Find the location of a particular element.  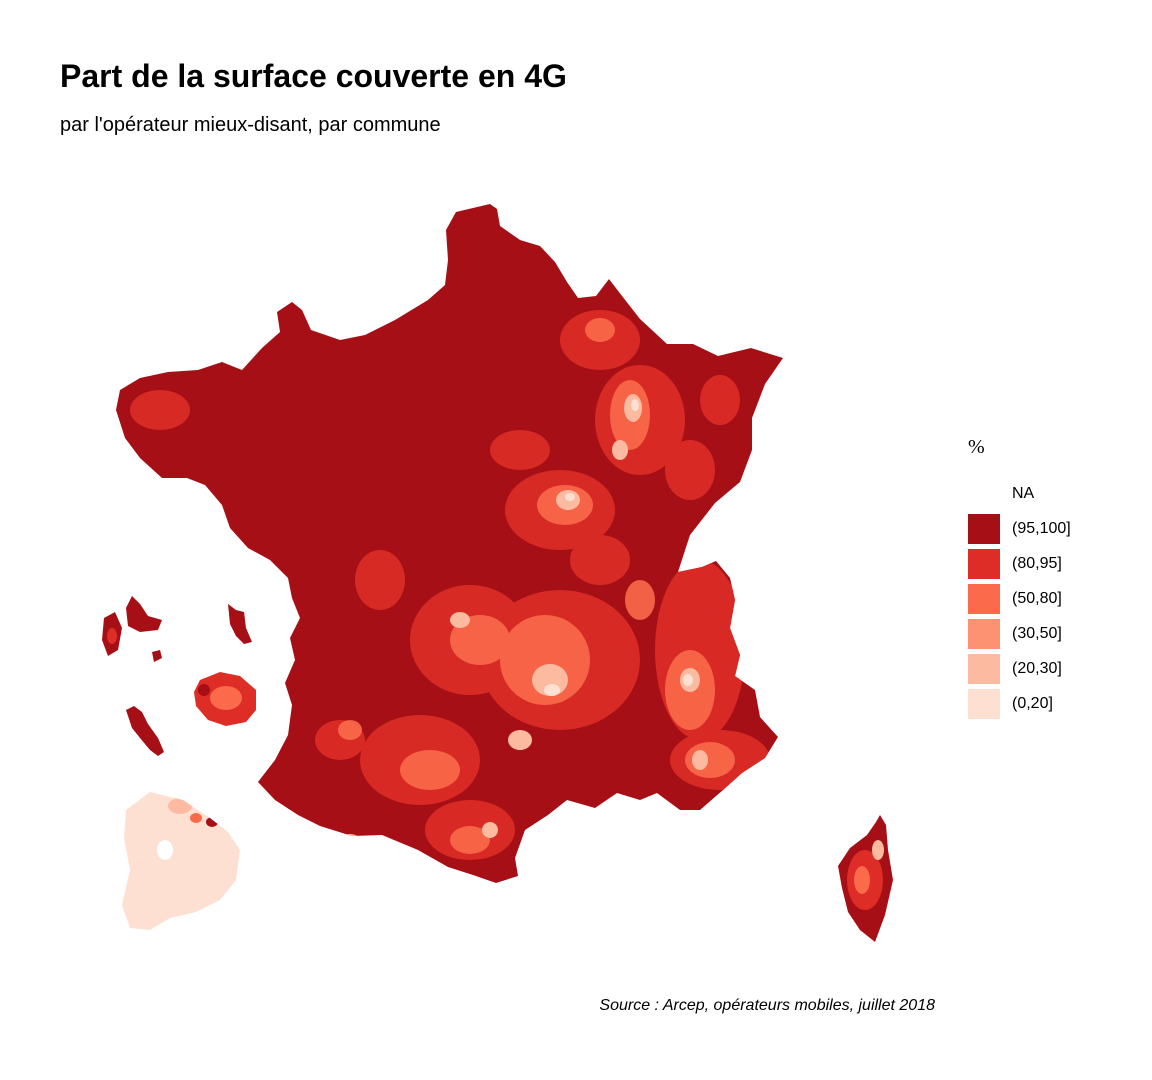

map-title: Part de la surface couverte en 4G is located at coordinates (313, 76).